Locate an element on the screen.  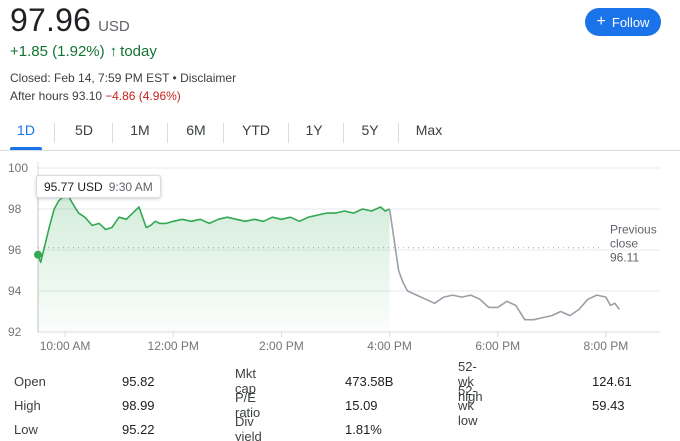
tab-6m: 6M is located at coordinates (196, 130).